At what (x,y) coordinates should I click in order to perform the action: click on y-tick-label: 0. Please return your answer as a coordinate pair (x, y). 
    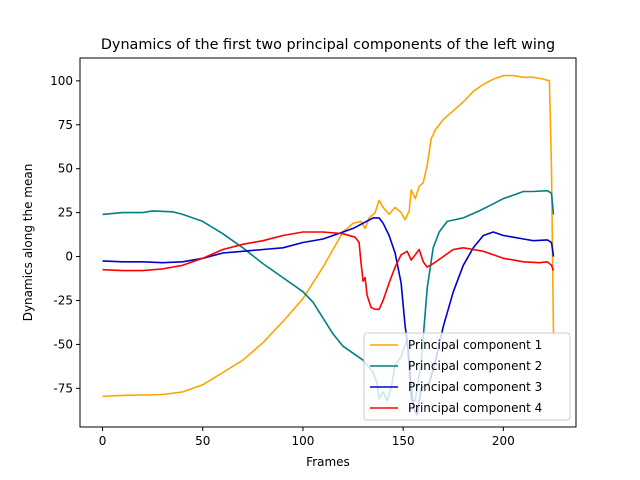
    Looking at the image, I should click on (69, 257).